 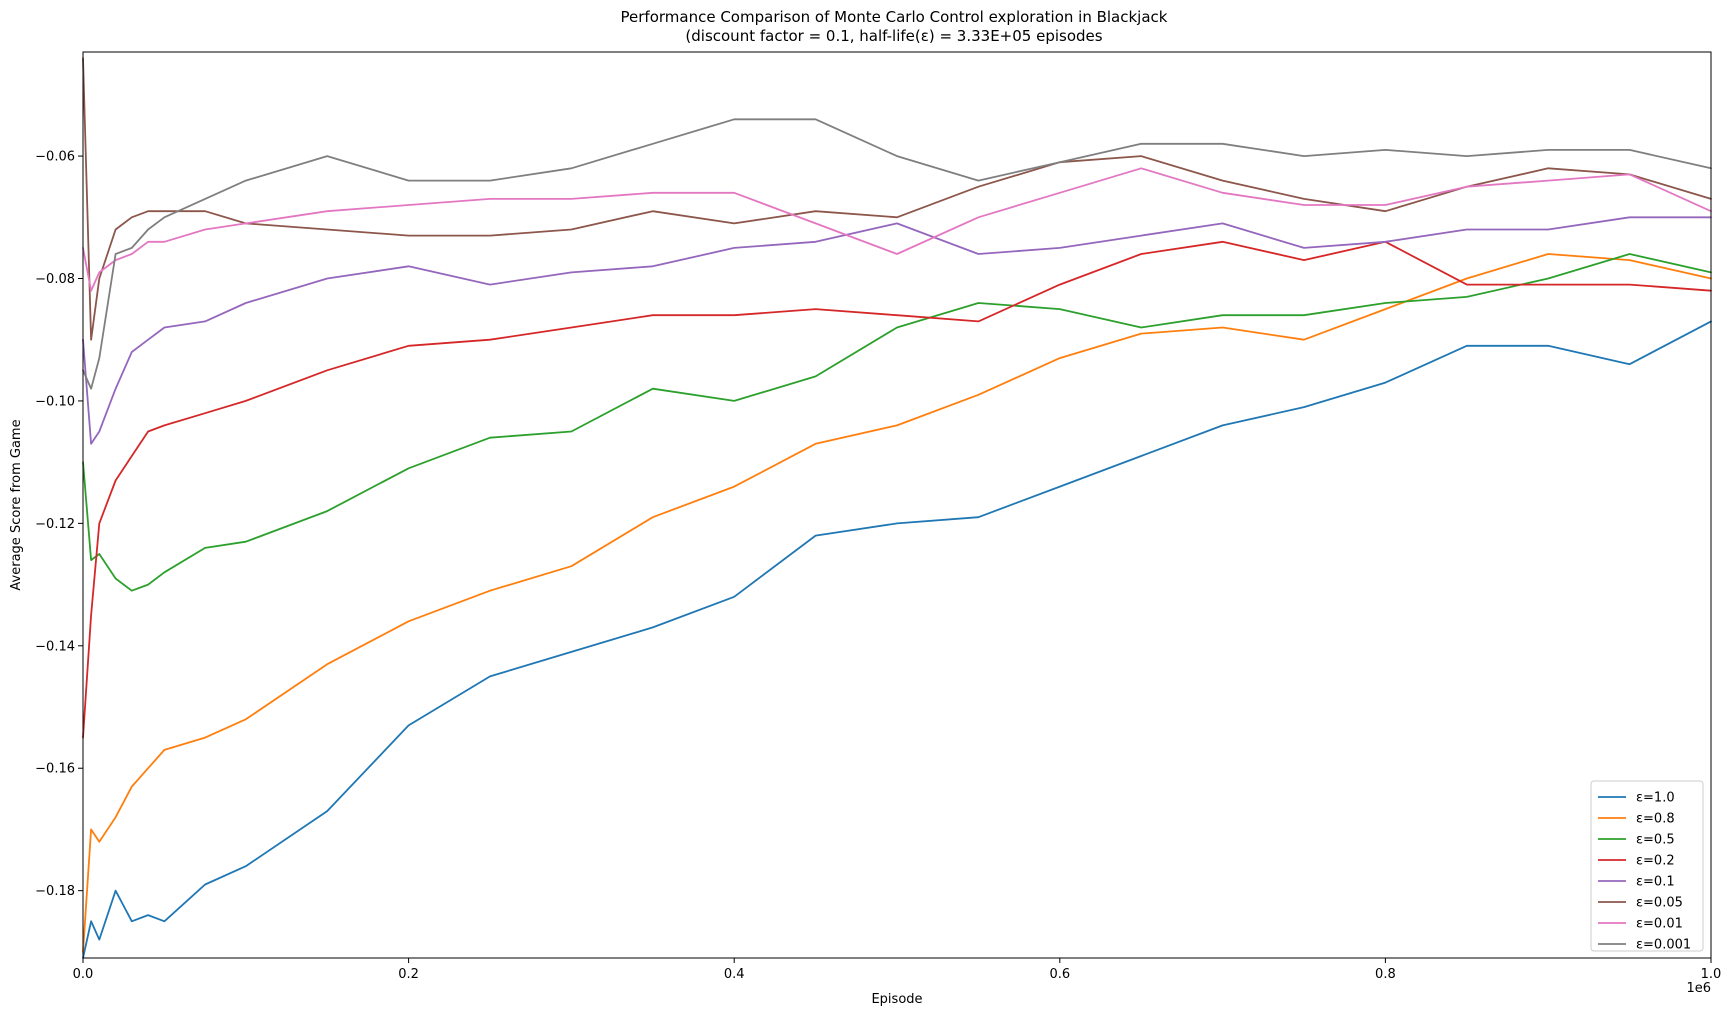 I want to click on x-tick-label: 0.4, so click(x=734, y=974).